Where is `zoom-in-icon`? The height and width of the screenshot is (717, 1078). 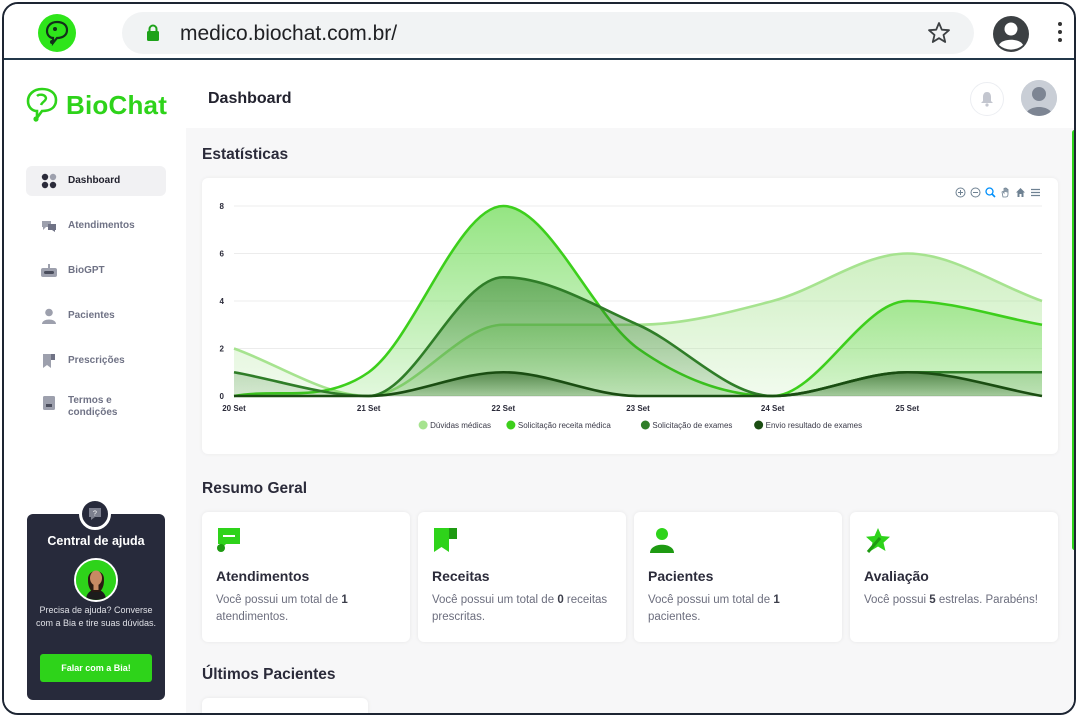
zoom-in-icon is located at coordinates (960, 192).